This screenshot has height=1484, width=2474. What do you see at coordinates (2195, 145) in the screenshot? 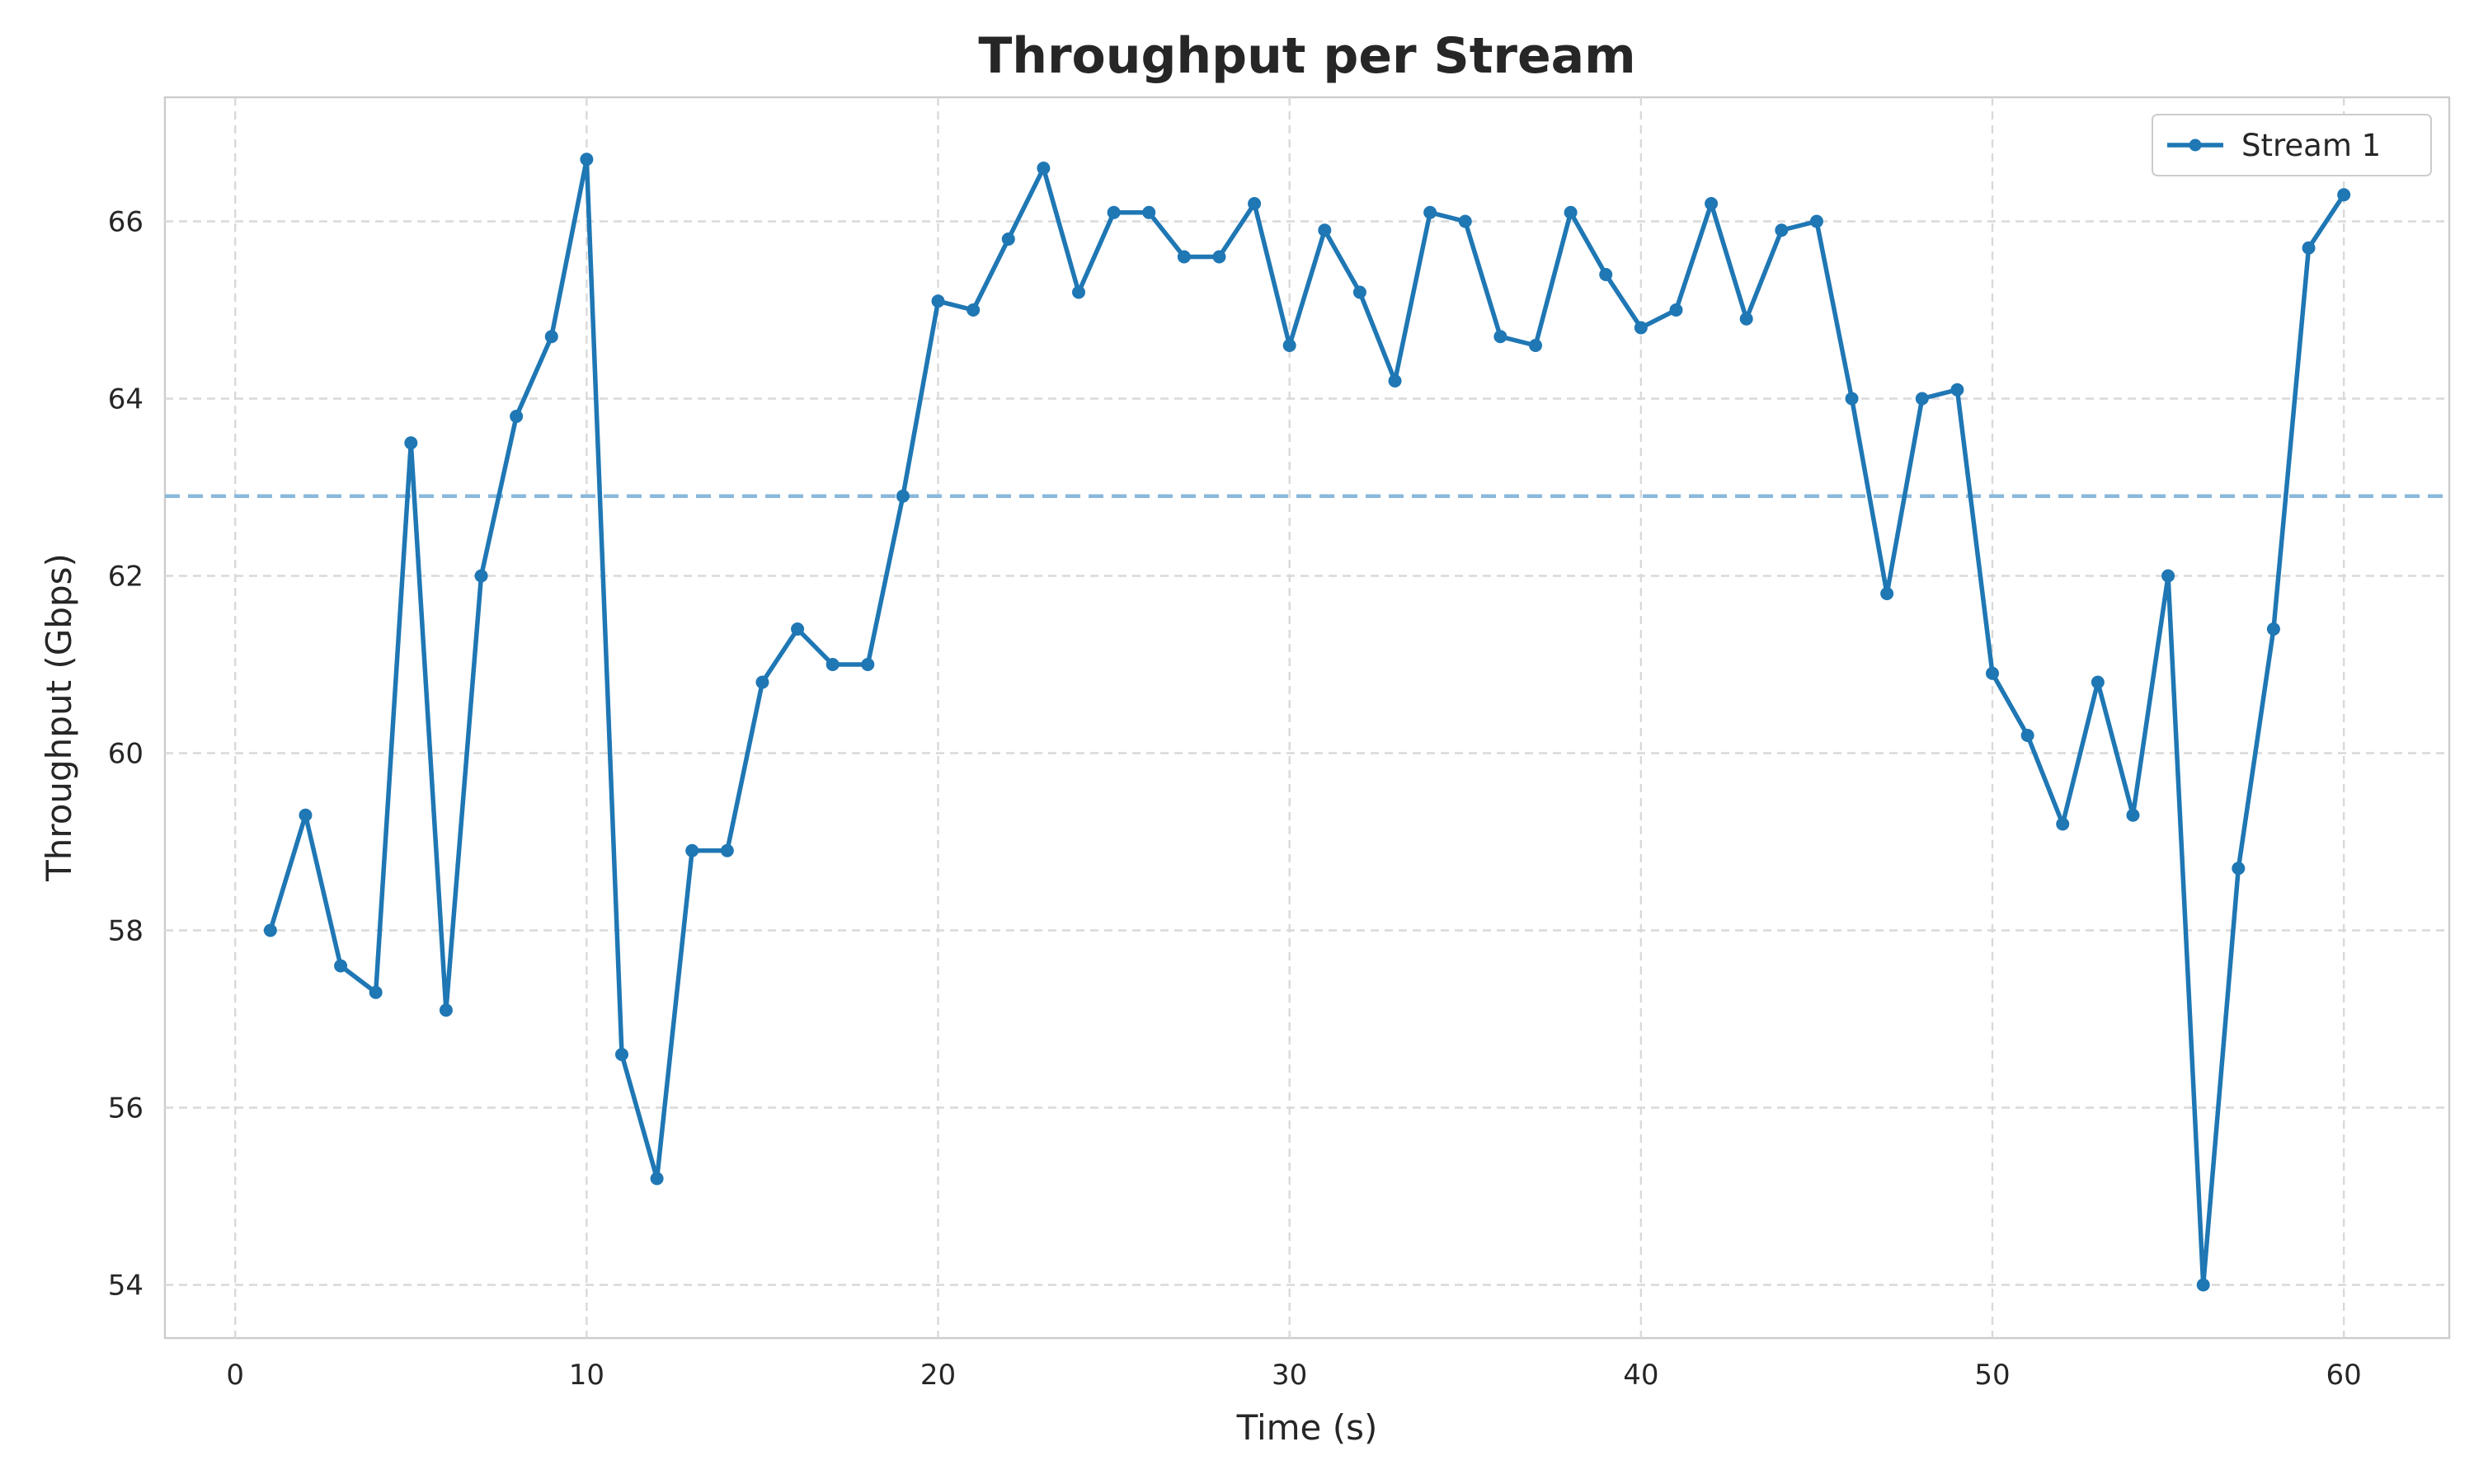
I see `legend-marker` at bounding box center [2195, 145].